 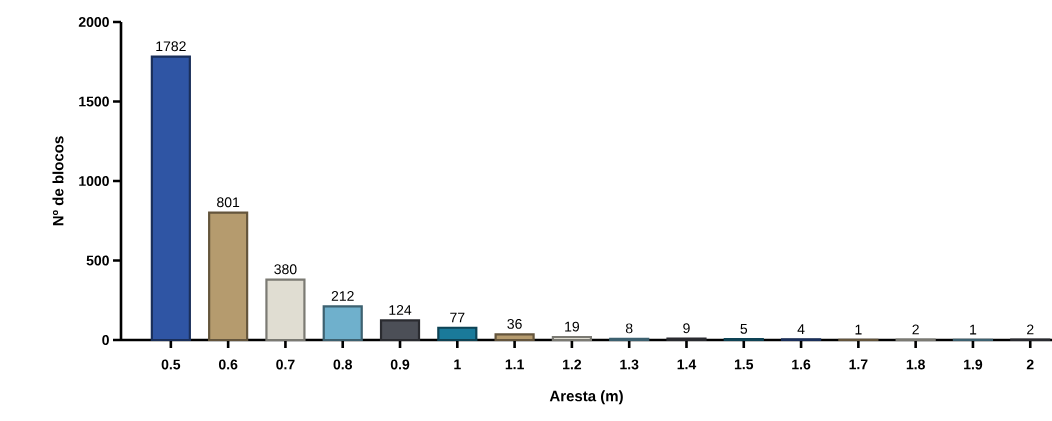 I want to click on y-tick-label: 2000, so click(x=93, y=22).